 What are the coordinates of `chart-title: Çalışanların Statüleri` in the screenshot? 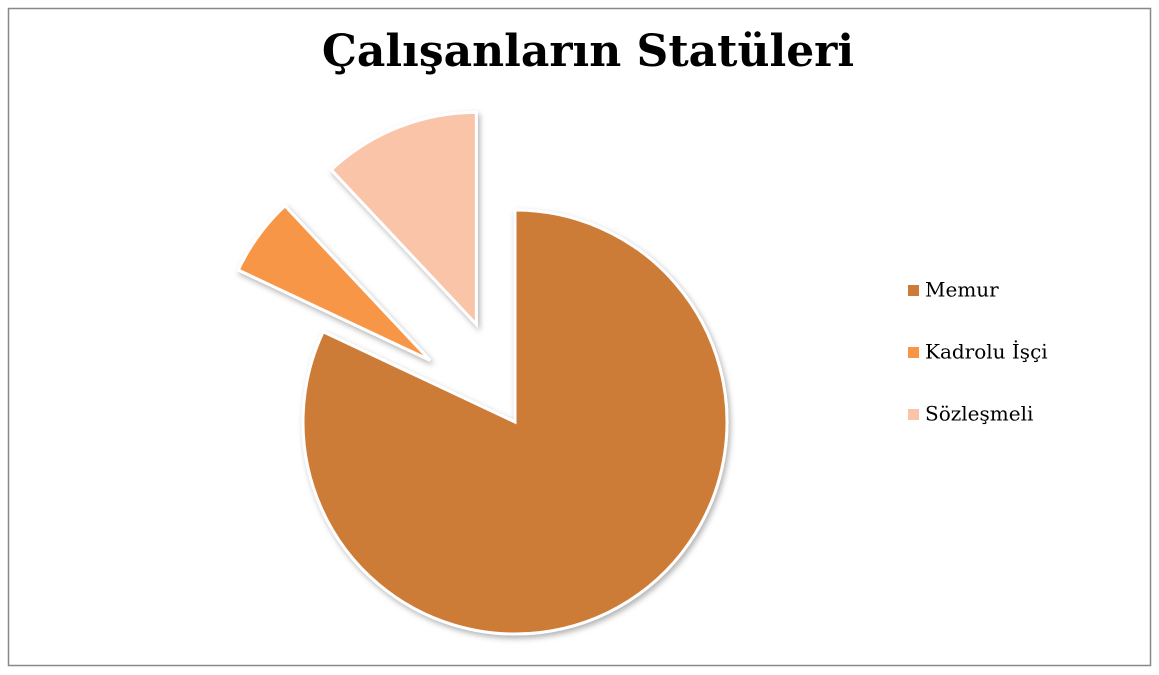 It's located at (588, 51).